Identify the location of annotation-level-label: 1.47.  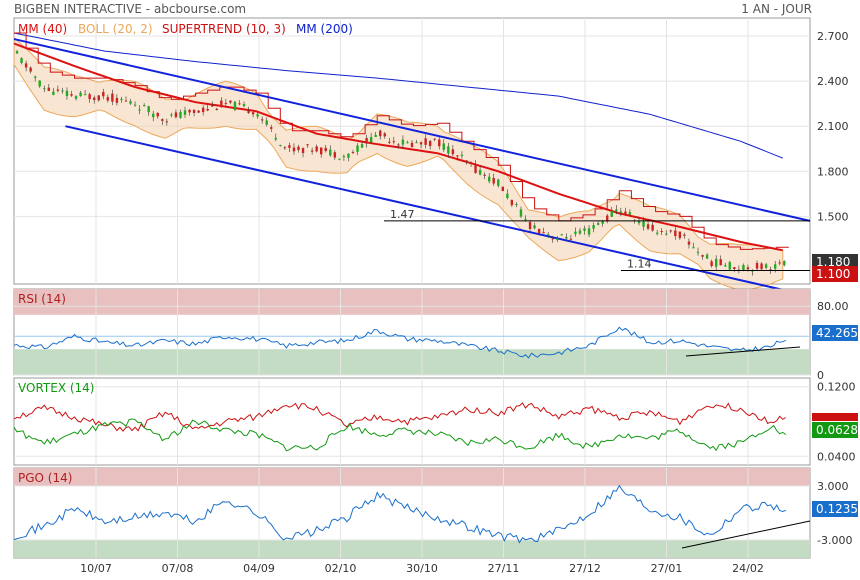
(402, 214).